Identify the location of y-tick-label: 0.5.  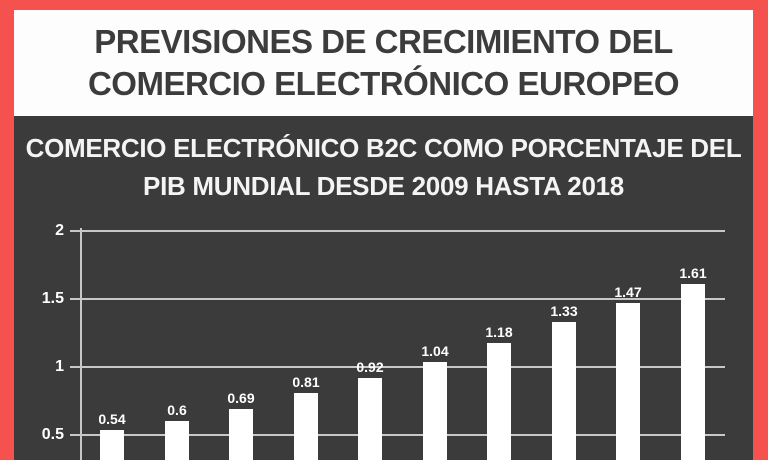
(52, 434).